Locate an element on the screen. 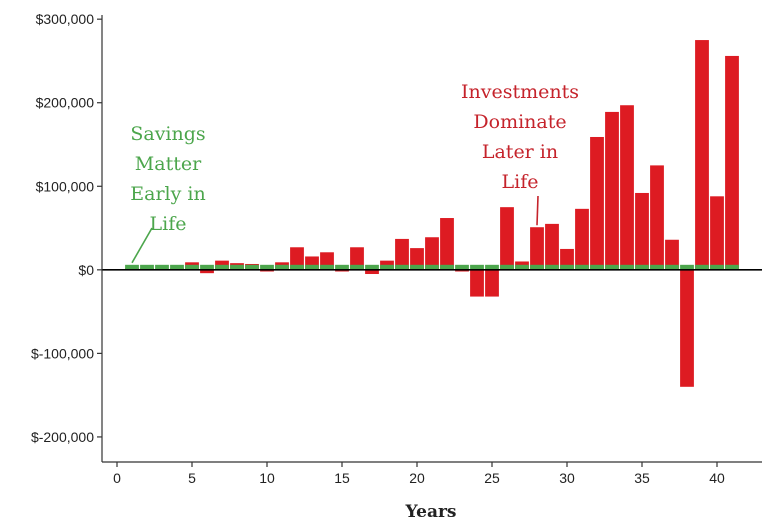 This screenshot has width=773, height=526. annotation-line: Savings is located at coordinates (167, 134).